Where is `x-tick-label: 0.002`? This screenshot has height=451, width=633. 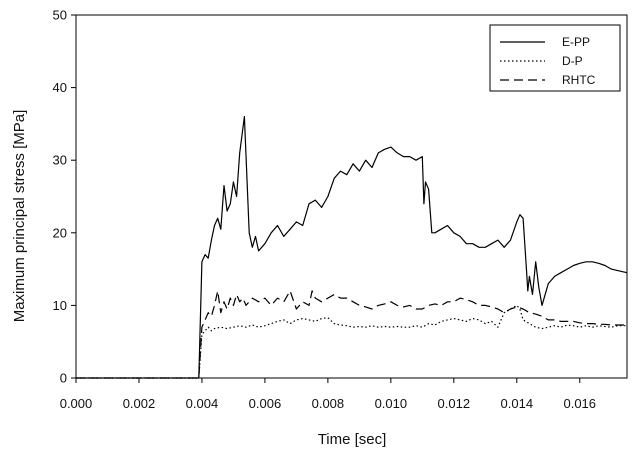
x-tick-label: 0.002 is located at coordinates (139, 403).